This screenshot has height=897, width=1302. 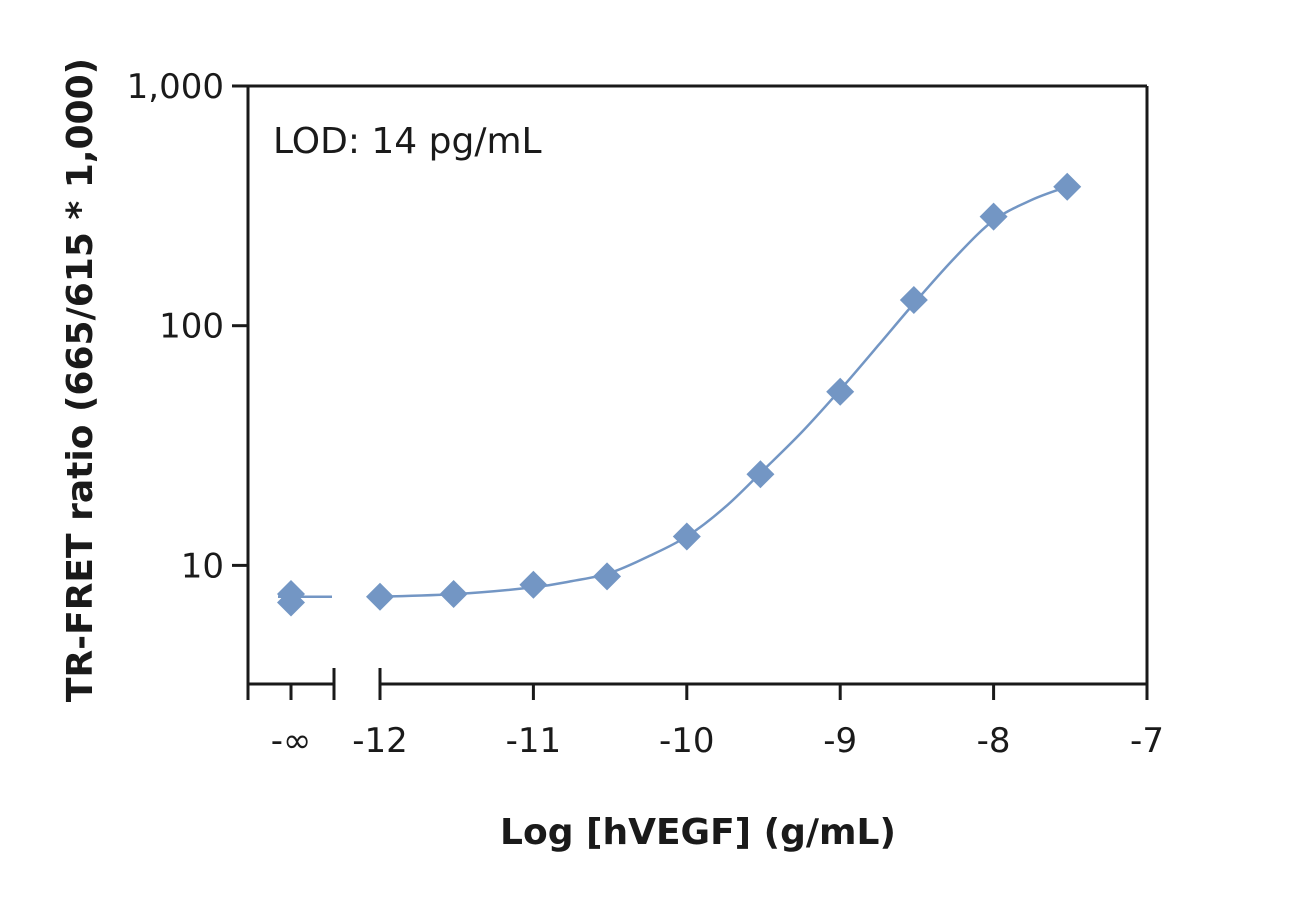 I want to click on x-tick-label: -9, so click(x=840, y=741).